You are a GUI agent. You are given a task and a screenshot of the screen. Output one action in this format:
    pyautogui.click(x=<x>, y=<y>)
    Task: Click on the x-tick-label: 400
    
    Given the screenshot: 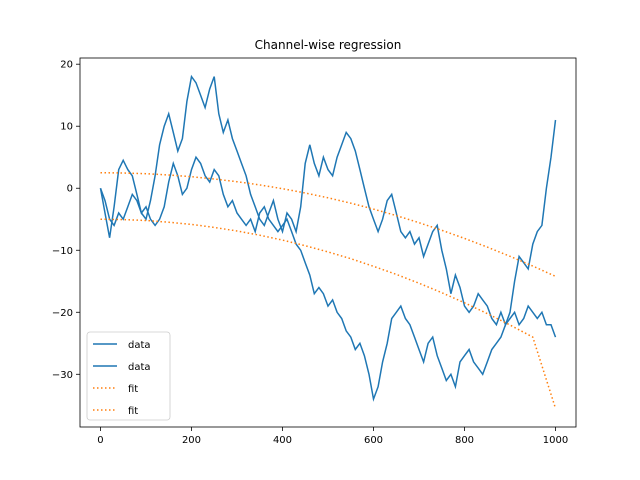 What is the action you would take?
    pyautogui.click(x=282, y=440)
    